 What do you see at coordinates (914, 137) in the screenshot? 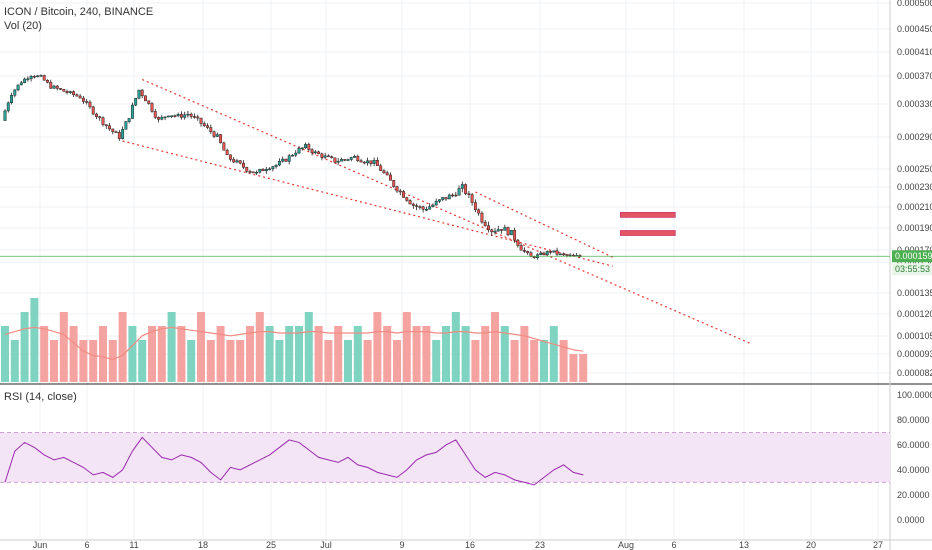
I see `price-tick-label: 0.0002900` at bounding box center [914, 137].